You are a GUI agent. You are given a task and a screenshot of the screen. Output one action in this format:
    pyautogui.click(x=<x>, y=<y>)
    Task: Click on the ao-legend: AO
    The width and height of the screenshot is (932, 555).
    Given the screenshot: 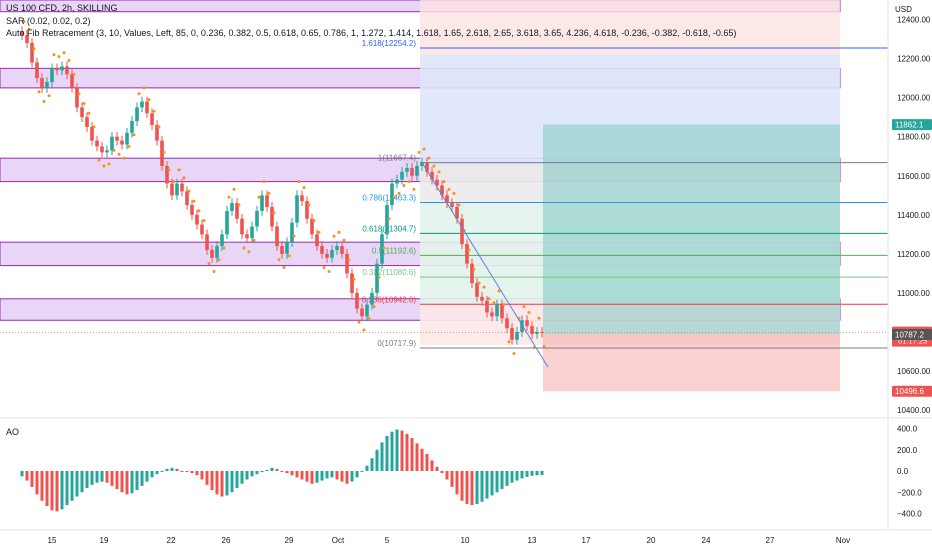 What is the action you would take?
    pyautogui.click(x=13, y=432)
    